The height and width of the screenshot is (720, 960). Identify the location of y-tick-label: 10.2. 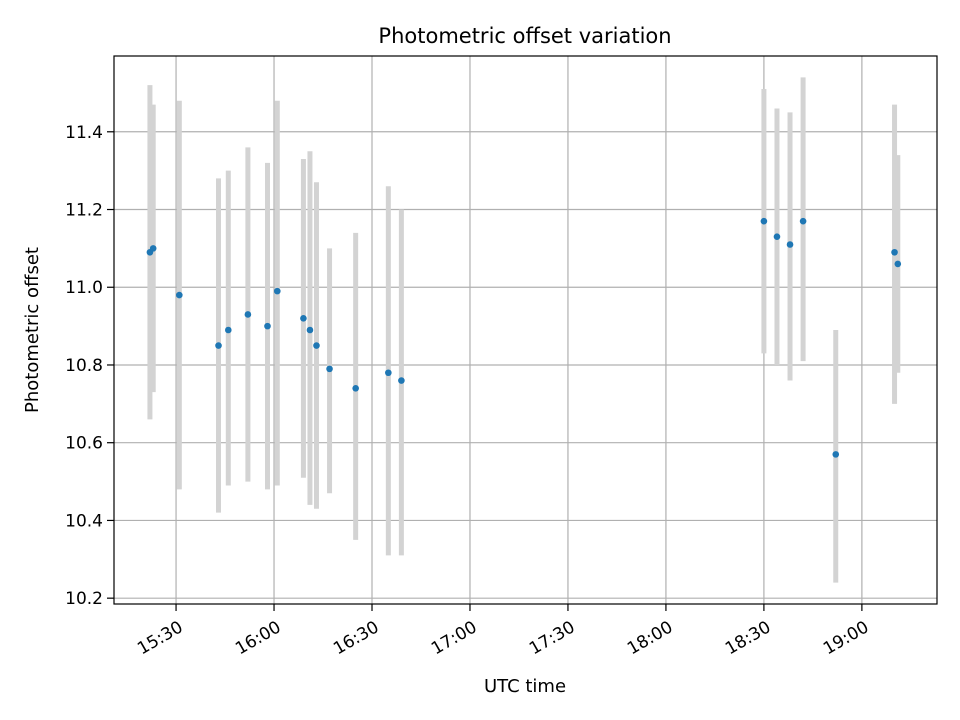
(84, 599).